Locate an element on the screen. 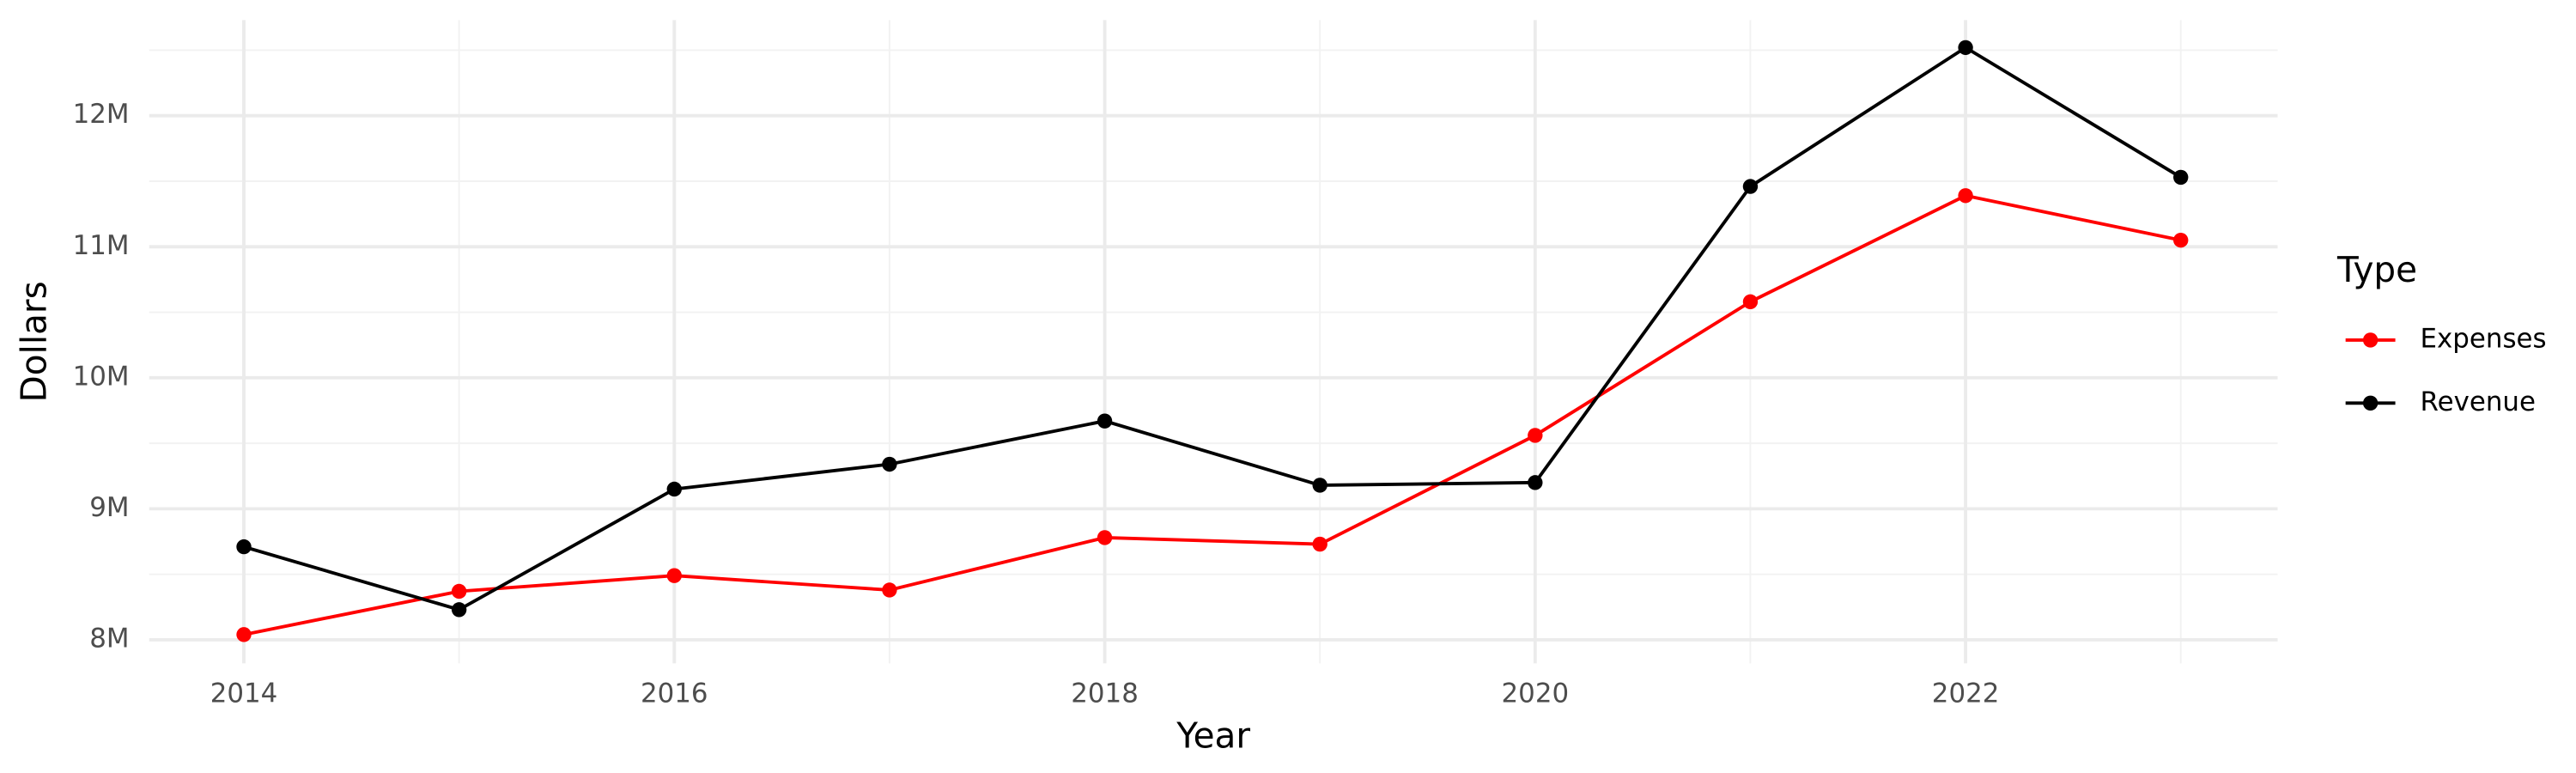 The image size is (2576, 773). x-tick-label: 2014 is located at coordinates (244, 694).